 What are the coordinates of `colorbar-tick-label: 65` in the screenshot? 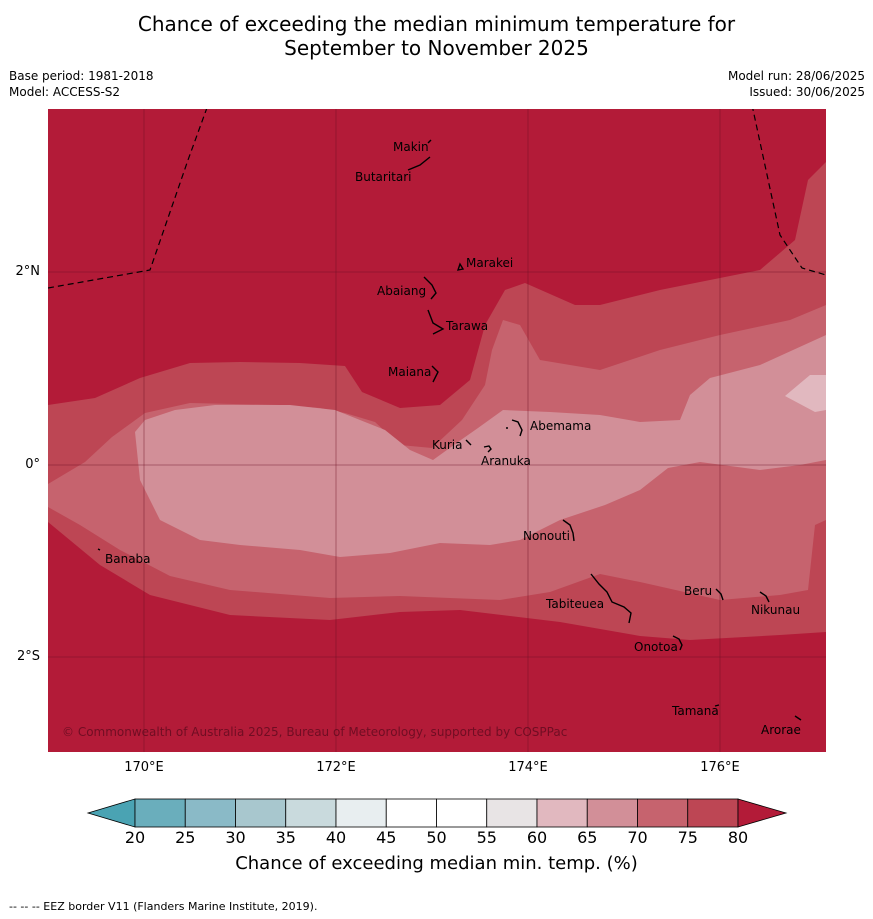 It's located at (587, 837).